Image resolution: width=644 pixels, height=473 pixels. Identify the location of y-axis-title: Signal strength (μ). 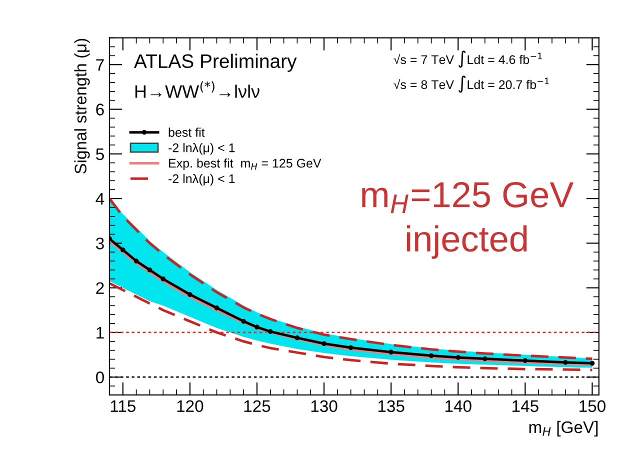
(82, 106).